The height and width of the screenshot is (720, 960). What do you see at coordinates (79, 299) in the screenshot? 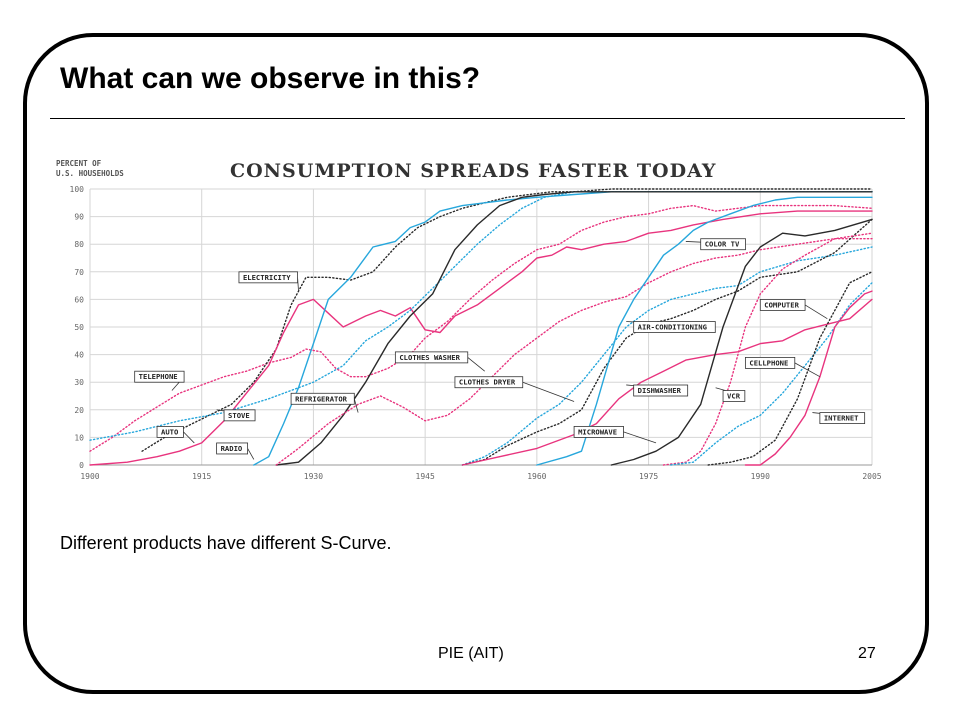
I see `y-tick-label: 60` at bounding box center [79, 299].